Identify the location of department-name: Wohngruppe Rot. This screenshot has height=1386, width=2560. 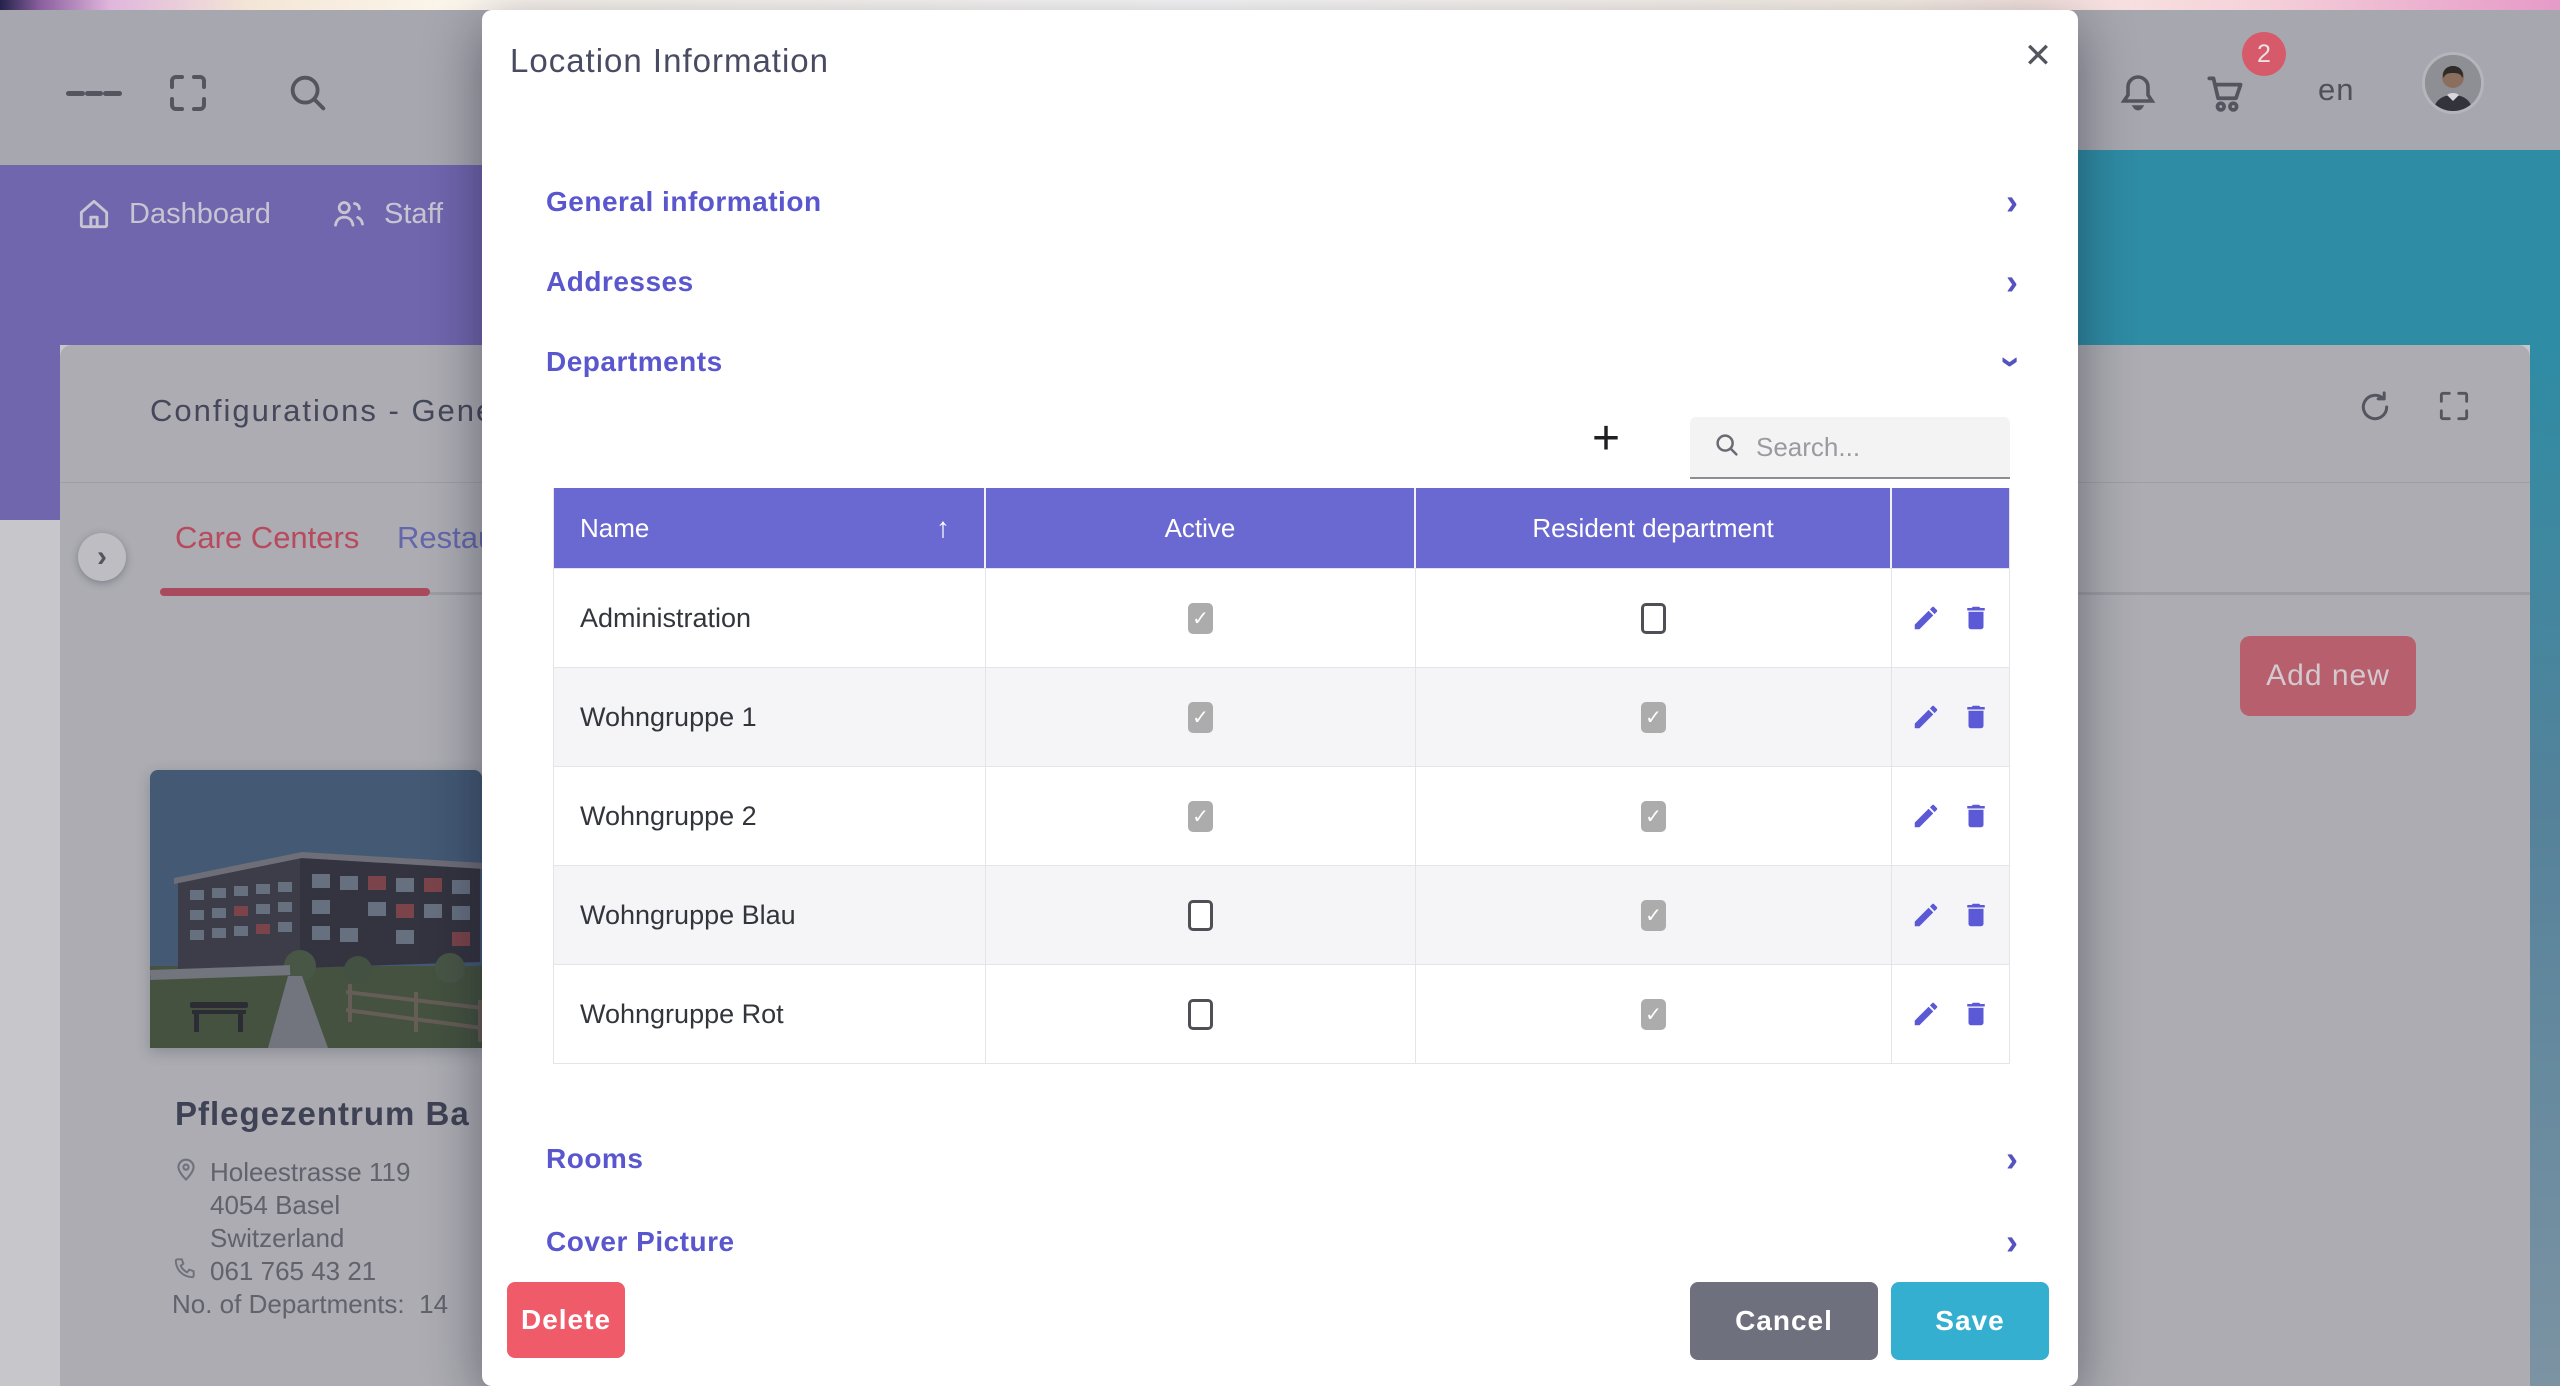
(770, 1014).